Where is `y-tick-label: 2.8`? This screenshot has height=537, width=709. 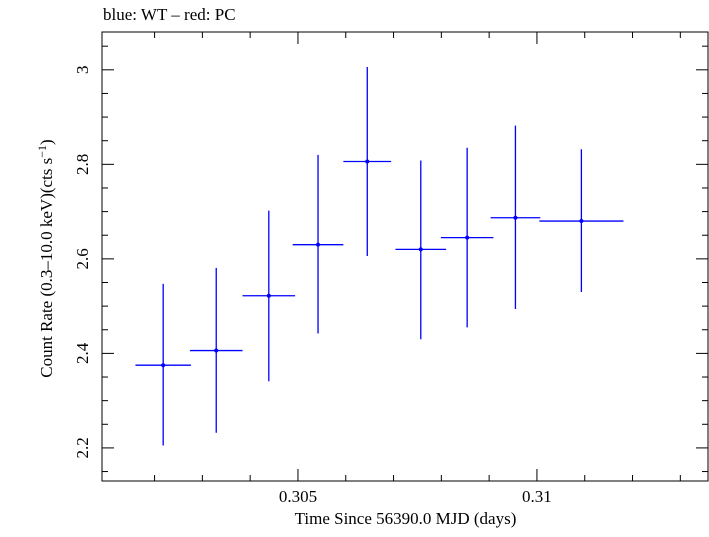 y-tick-label: 2.8 is located at coordinates (82, 164).